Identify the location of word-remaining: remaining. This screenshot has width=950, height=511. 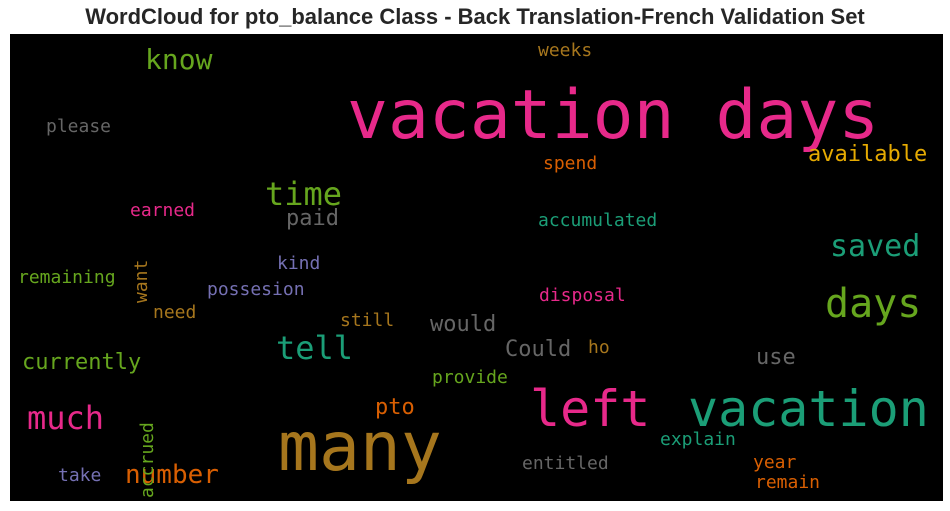
(67, 277).